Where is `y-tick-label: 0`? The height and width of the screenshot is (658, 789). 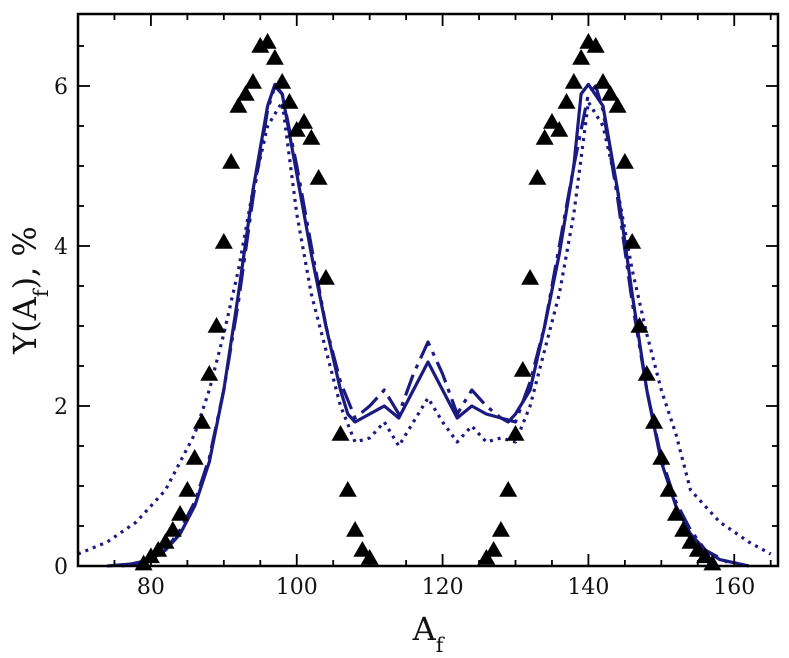
y-tick-label: 0 is located at coordinates (61, 567).